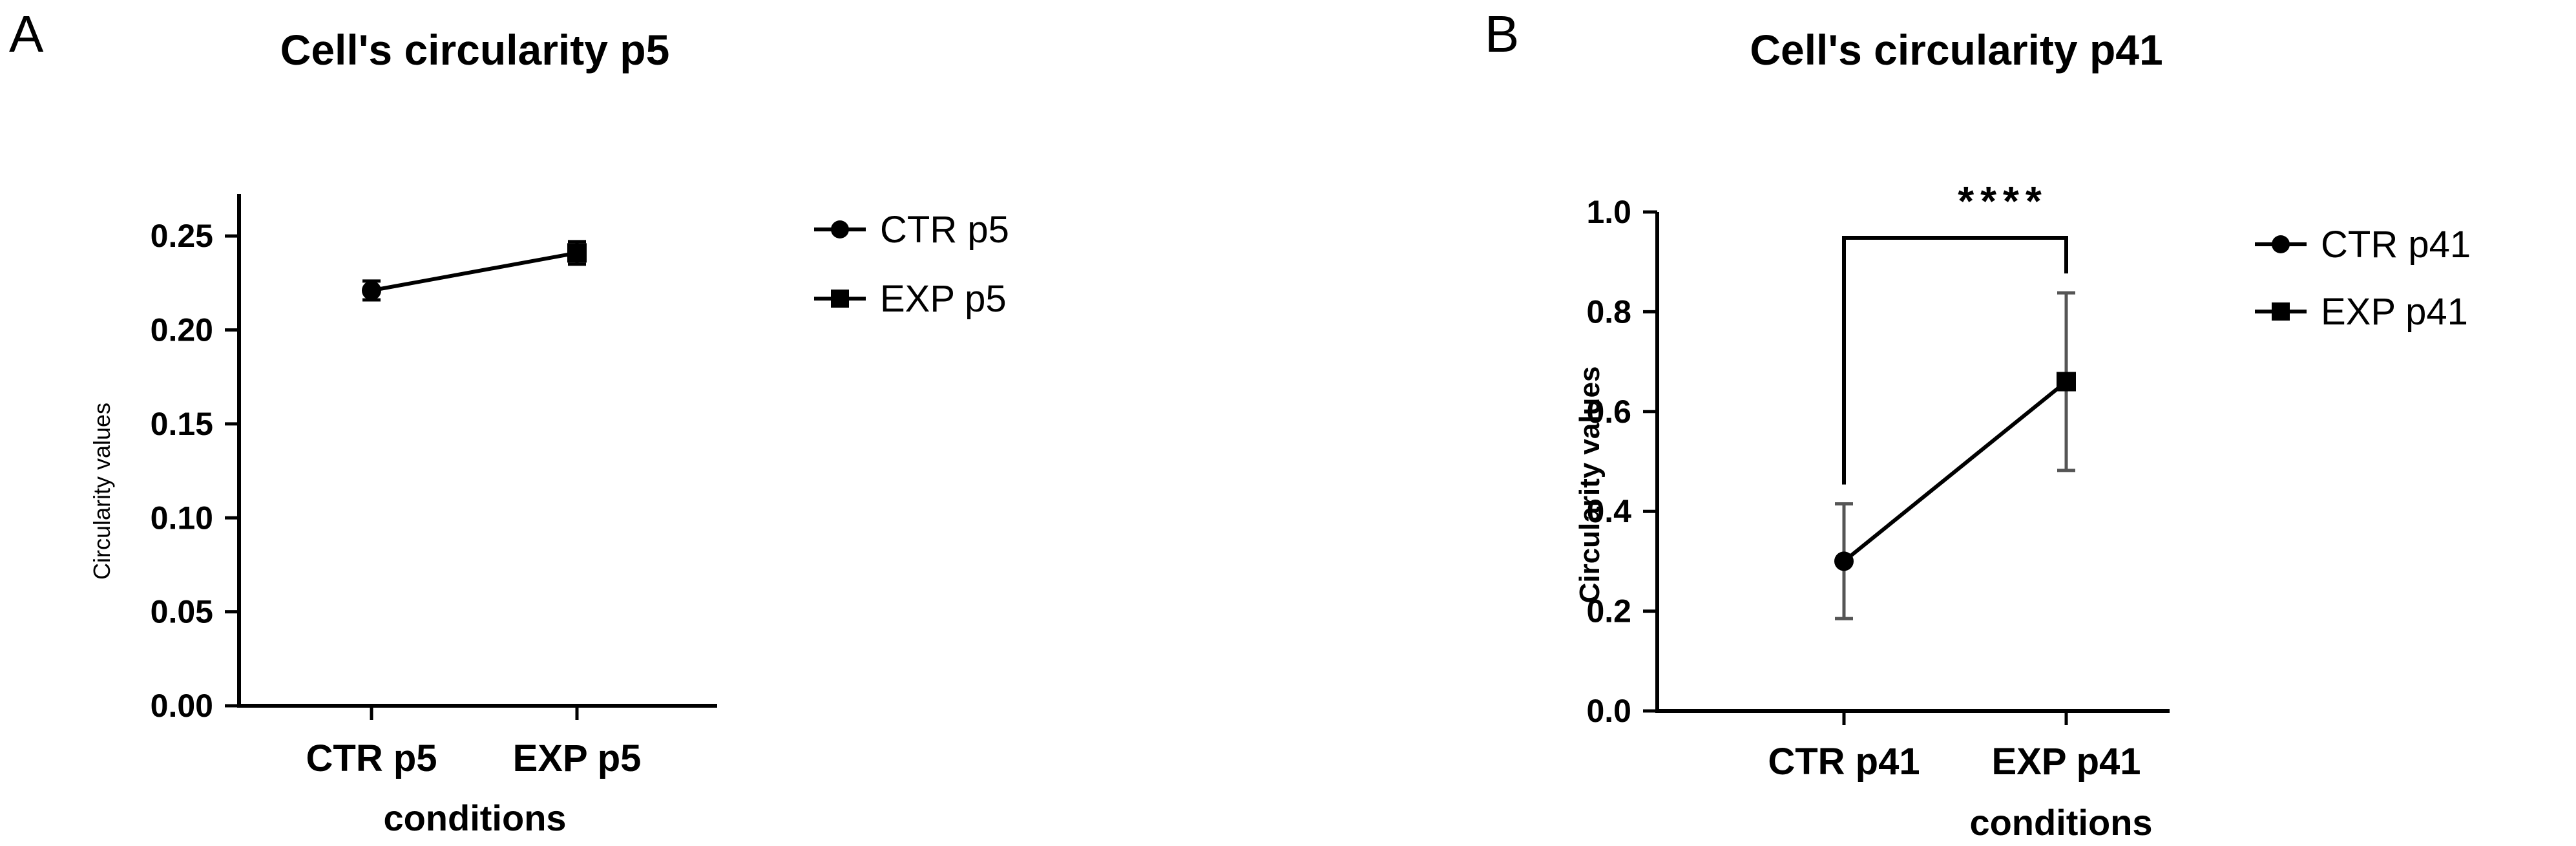 Image resolution: width=2576 pixels, height=846 pixels. Describe the element at coordinates (1955, 360) in the screenshot. I see `significance-bracket` at that location.